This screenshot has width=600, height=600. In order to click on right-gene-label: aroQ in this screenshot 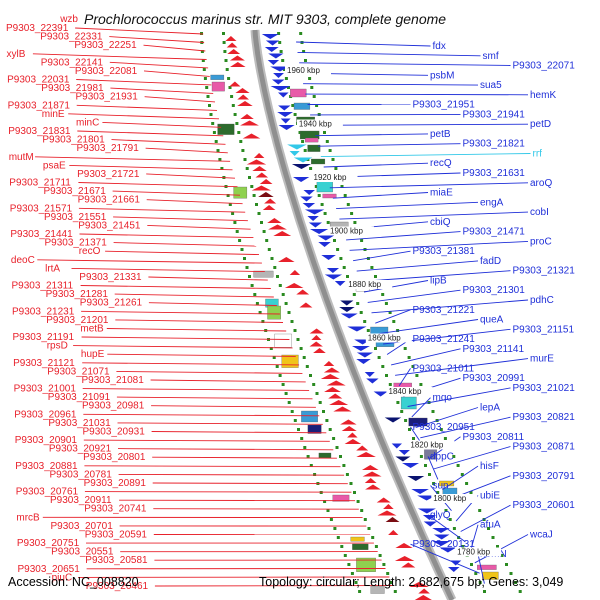, I will do `click(541, 183)`.